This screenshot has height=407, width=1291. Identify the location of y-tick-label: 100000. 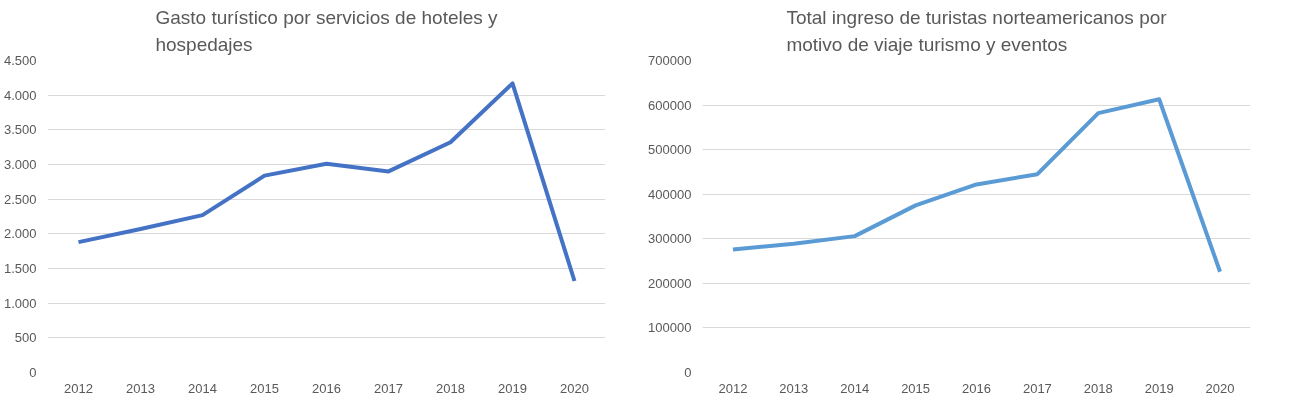
(670, 328).